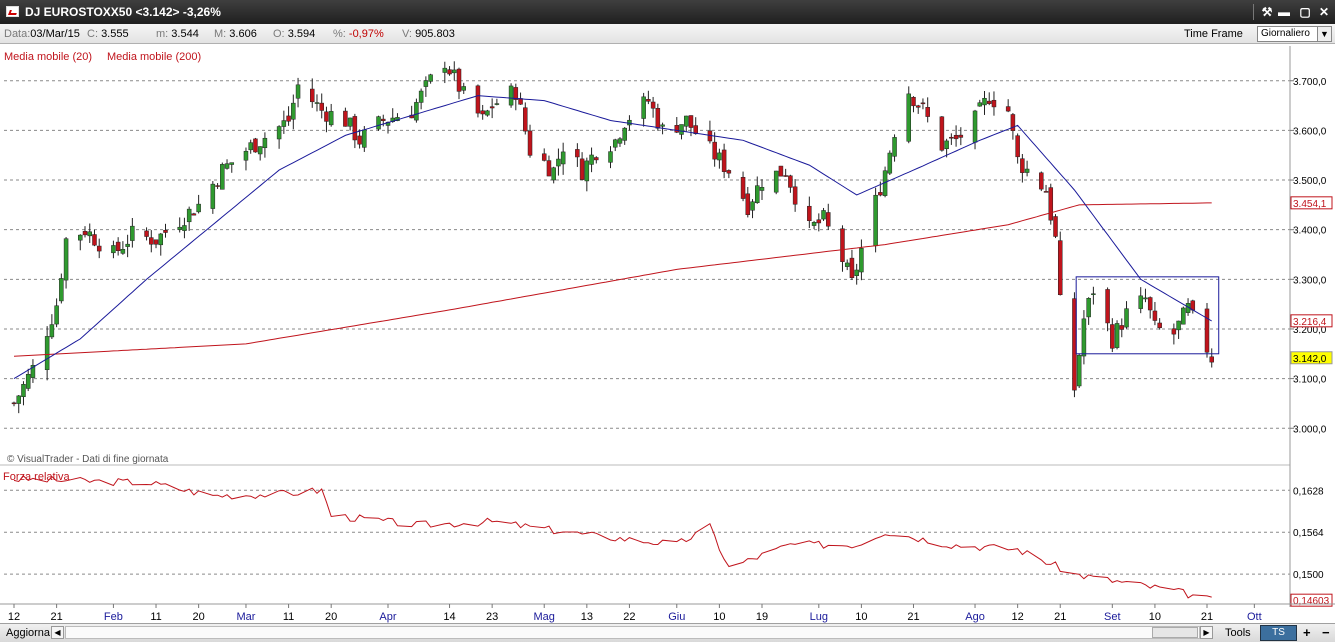  What do you see at coordinates (294, 34) in the screenshot?
I see `open-info: O: 3.594` at bounding box center [294, 34].